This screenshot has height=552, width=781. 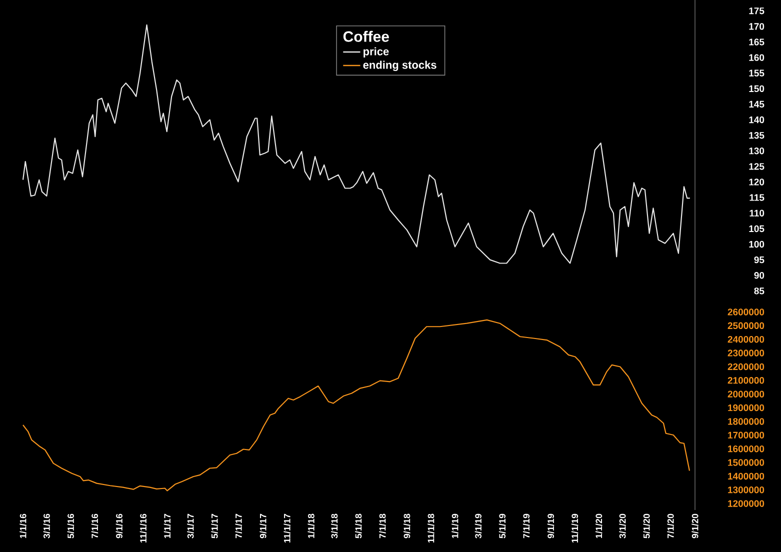 What do you see at coordinates (622, 526) in the screenshot?
I see `x-tick-label: 3/1/20` at bounding box center [622, 526].